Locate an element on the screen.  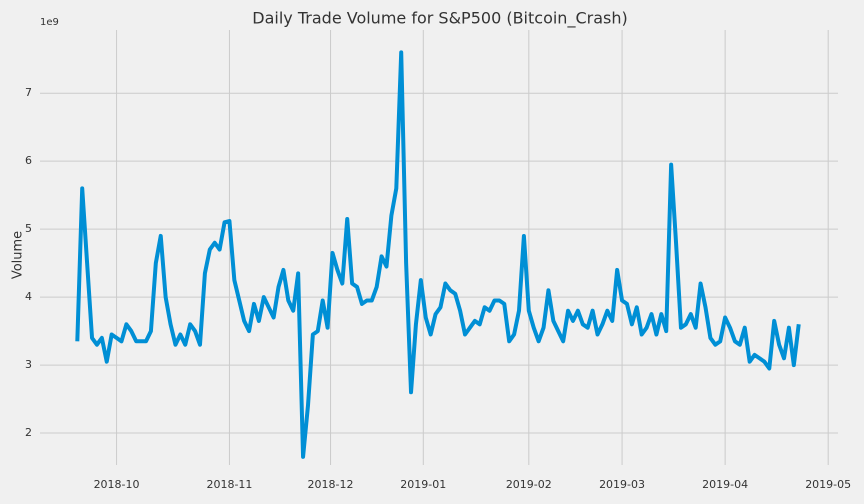
x-tick-label: 2019-03 is located at coordinates (622, 484).